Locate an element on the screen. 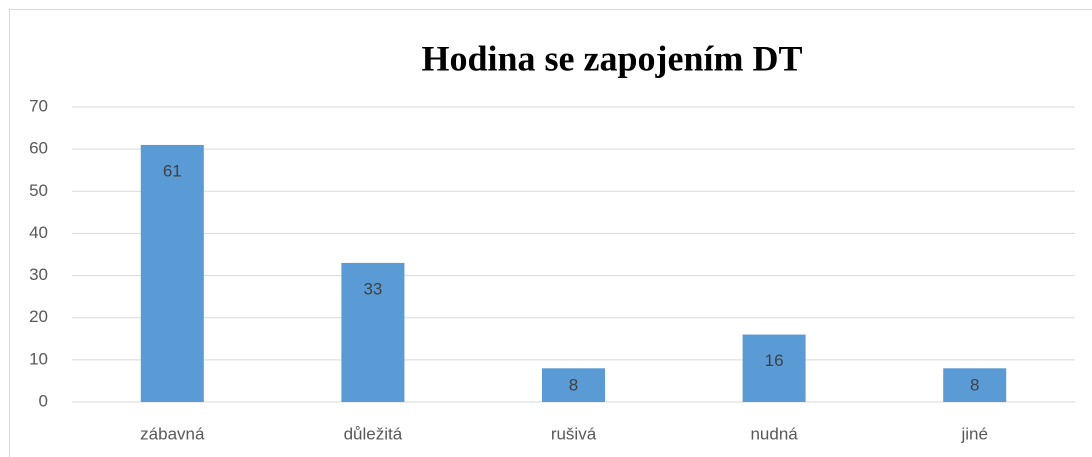  y-tick-label: 0 is located at coordinates (43, 400).